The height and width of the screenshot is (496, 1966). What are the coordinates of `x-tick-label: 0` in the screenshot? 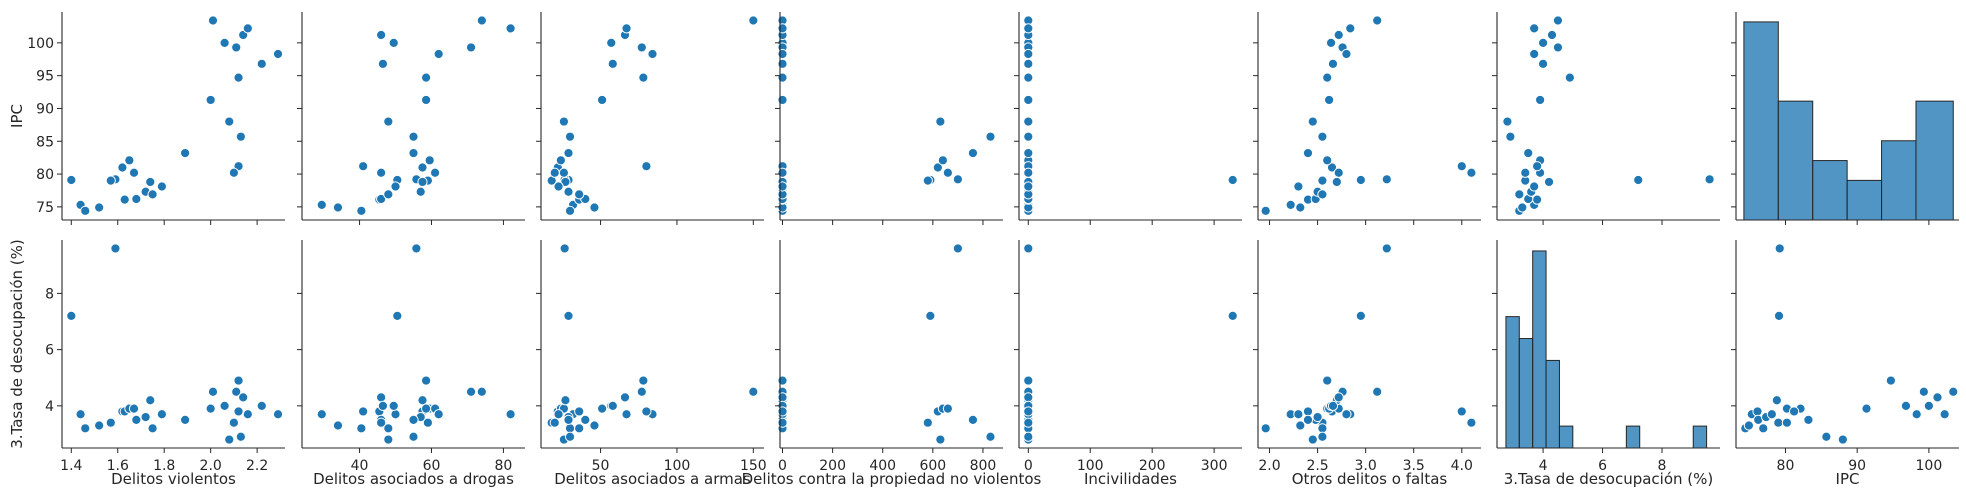 It's located at (1028, 466).